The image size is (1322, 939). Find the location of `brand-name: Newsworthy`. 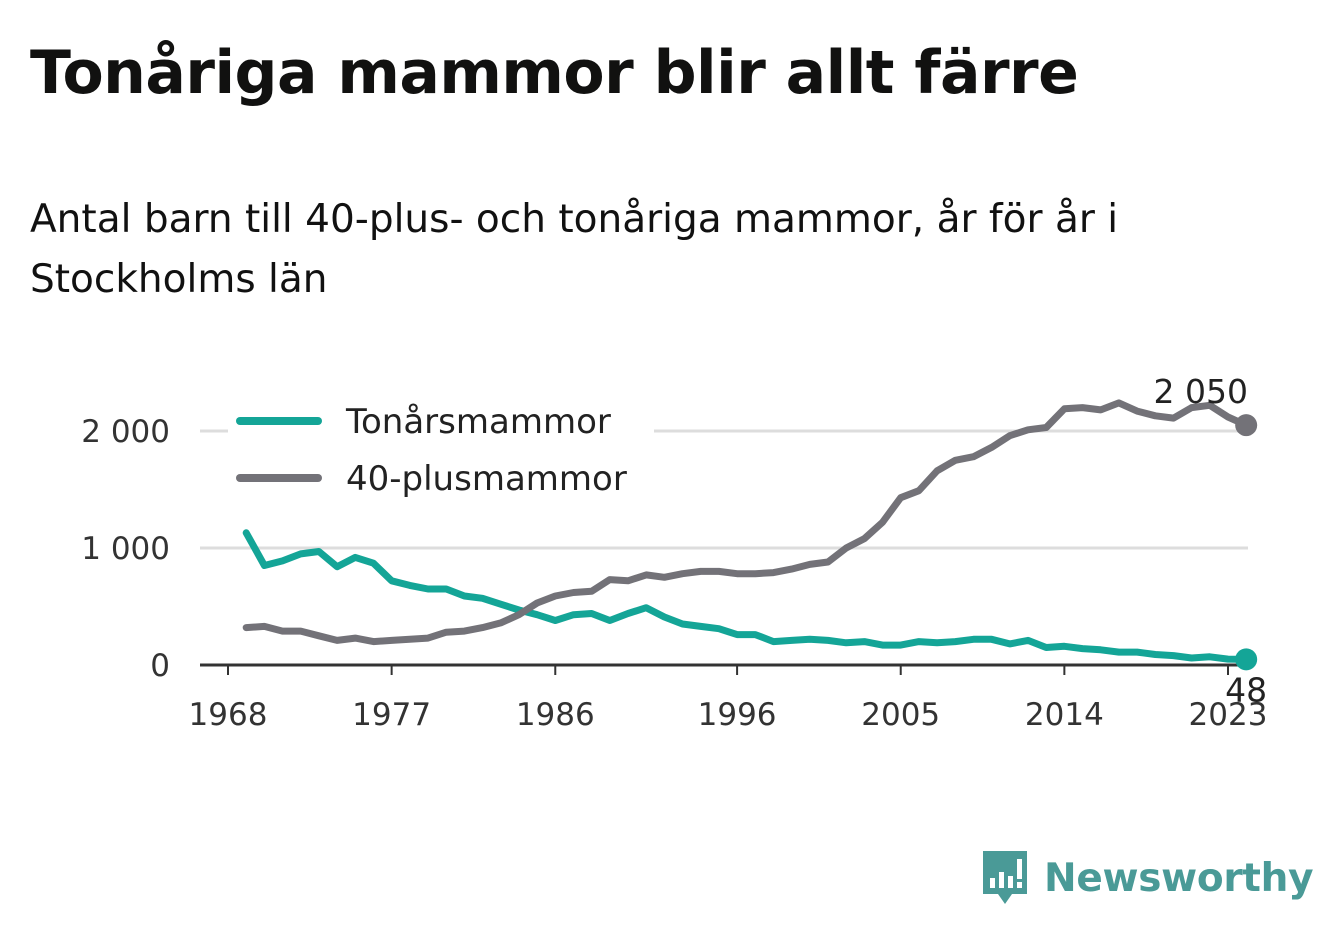

brand-name: Newsworthy is located at coordinates (1179, 878).